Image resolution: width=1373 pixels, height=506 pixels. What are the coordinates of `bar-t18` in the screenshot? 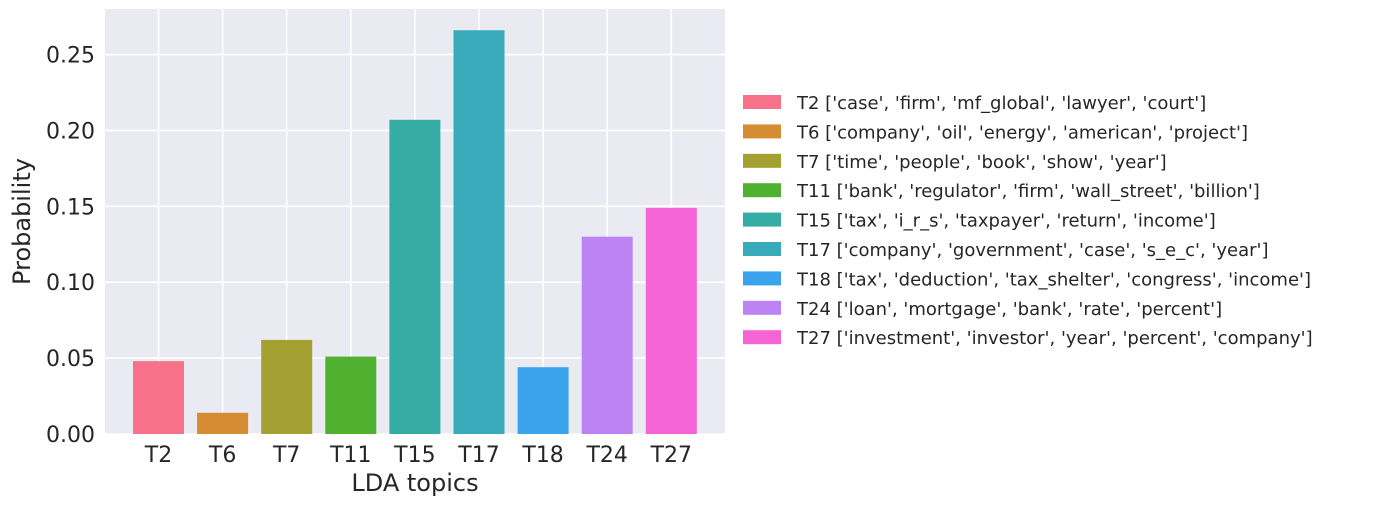 It's located at (543, 400).